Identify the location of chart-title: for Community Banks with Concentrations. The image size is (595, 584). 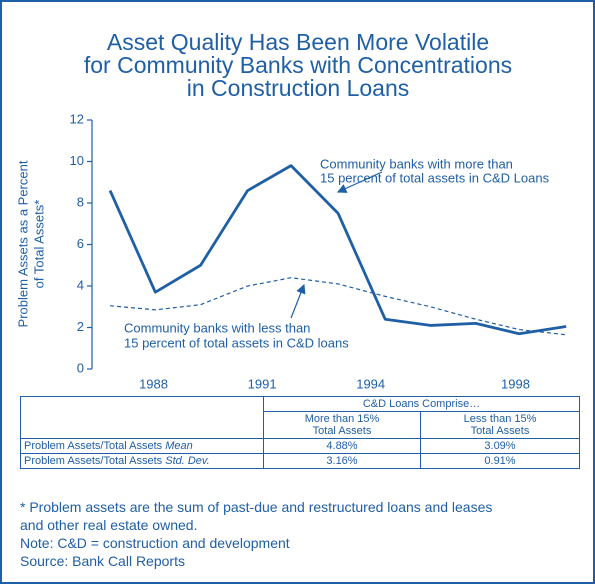
(298, 65).